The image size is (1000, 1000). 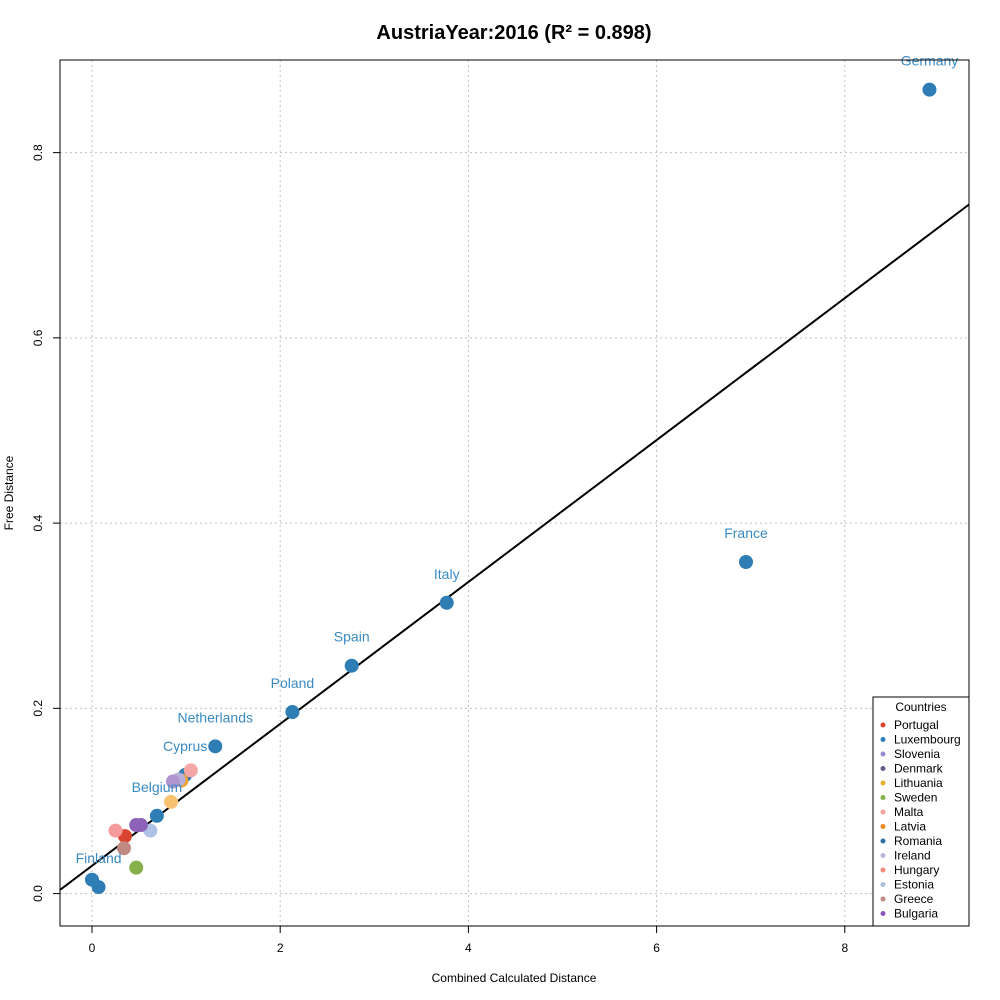 What do you see at coordinates (45, 523) in the screenshot?
I see `y-axis: 0.0 0.2 0.4 0.6 0.8` at bounding box center [45, 523].